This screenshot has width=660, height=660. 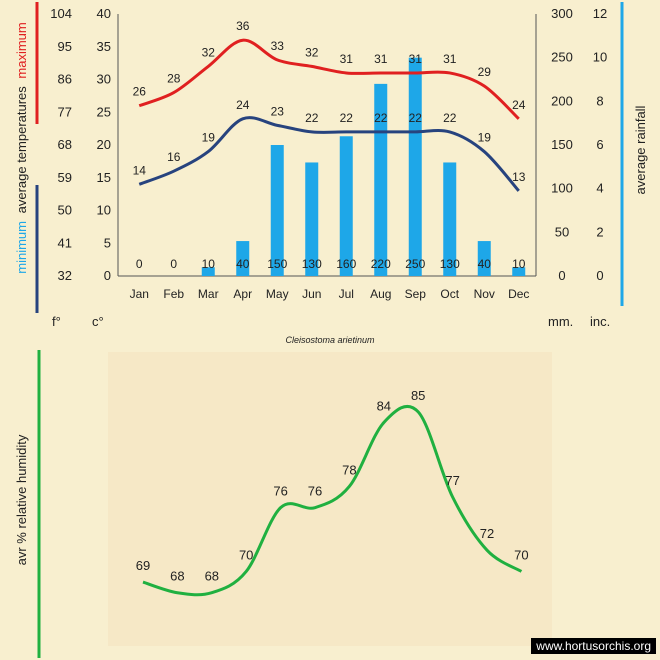 What do you see at coordinates (562, 57) in the screenshot?
I see `mm-tick-label: 250` at bounding box center [562, 57].